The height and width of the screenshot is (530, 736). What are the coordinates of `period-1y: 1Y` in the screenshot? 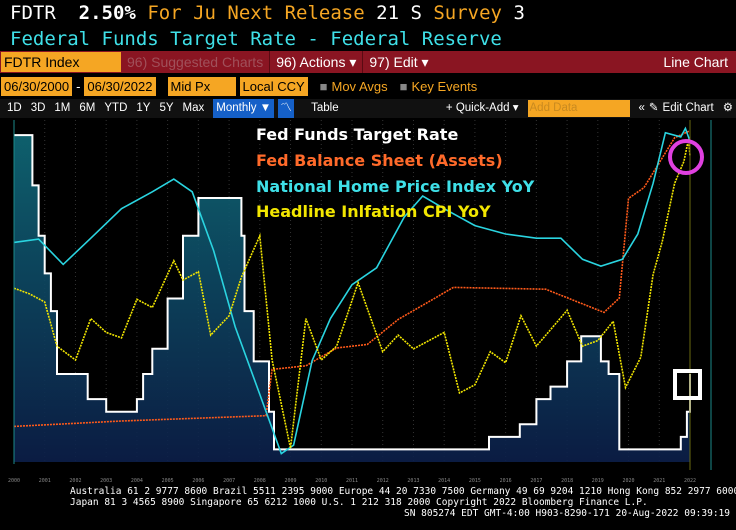 It's located at (143, 108).